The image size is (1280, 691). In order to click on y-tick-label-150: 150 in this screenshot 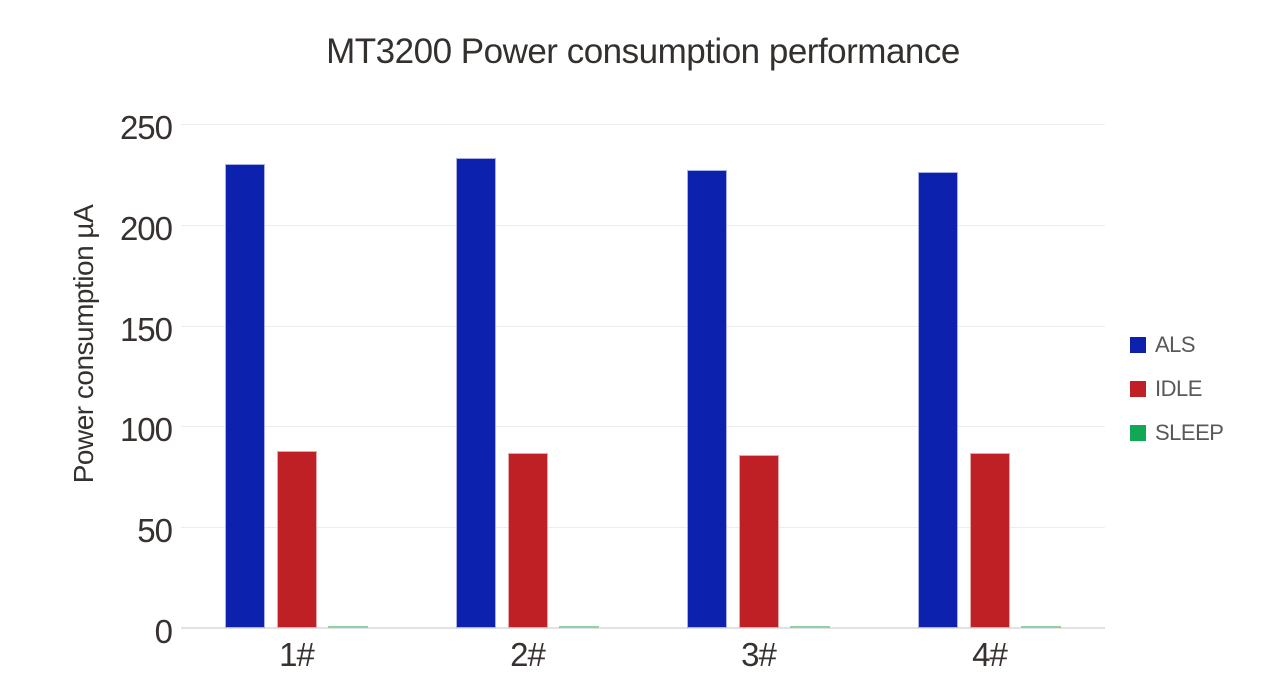, I will do `click(146, 329)`.